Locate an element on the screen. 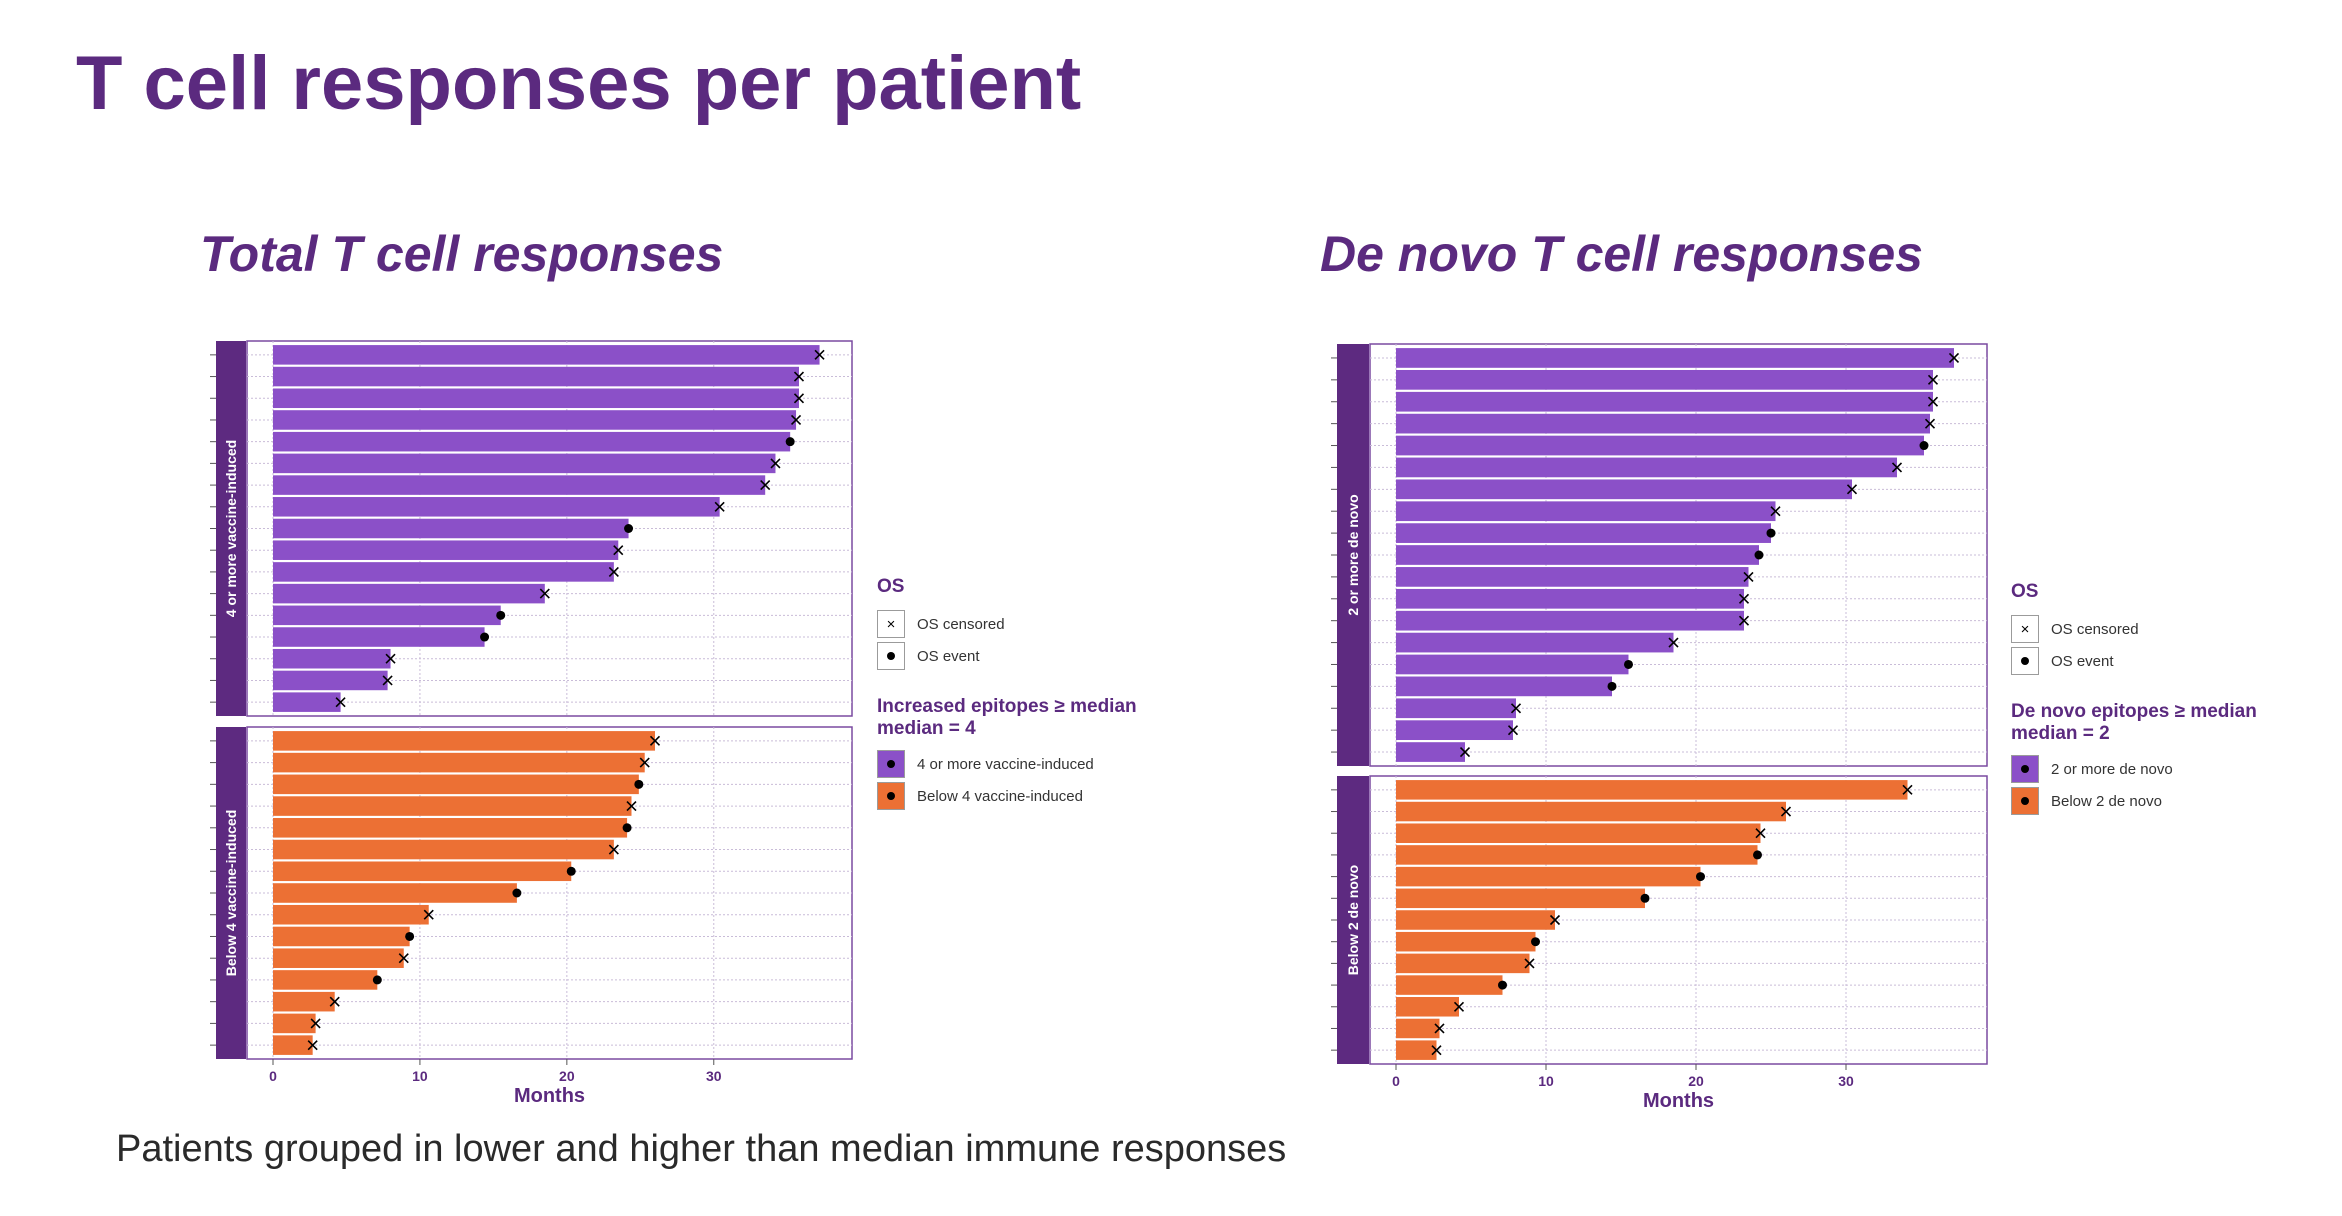 This screenshot has width=2342, height=1216. legend-label: Below 2 de novo is located at coordinates (2106, 801).